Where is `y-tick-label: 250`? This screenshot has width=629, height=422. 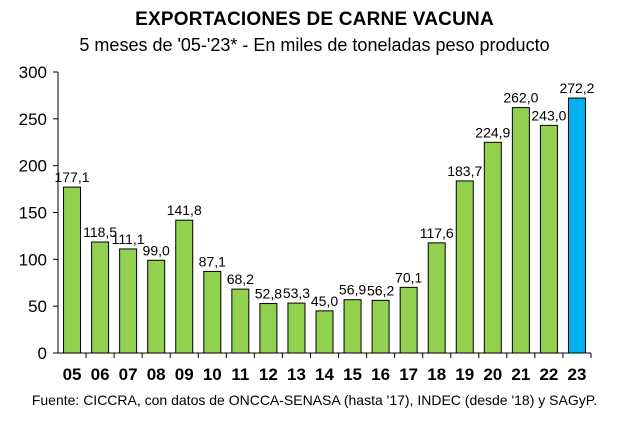 y-tick-label: 250 is located at coordinates (33, 119).